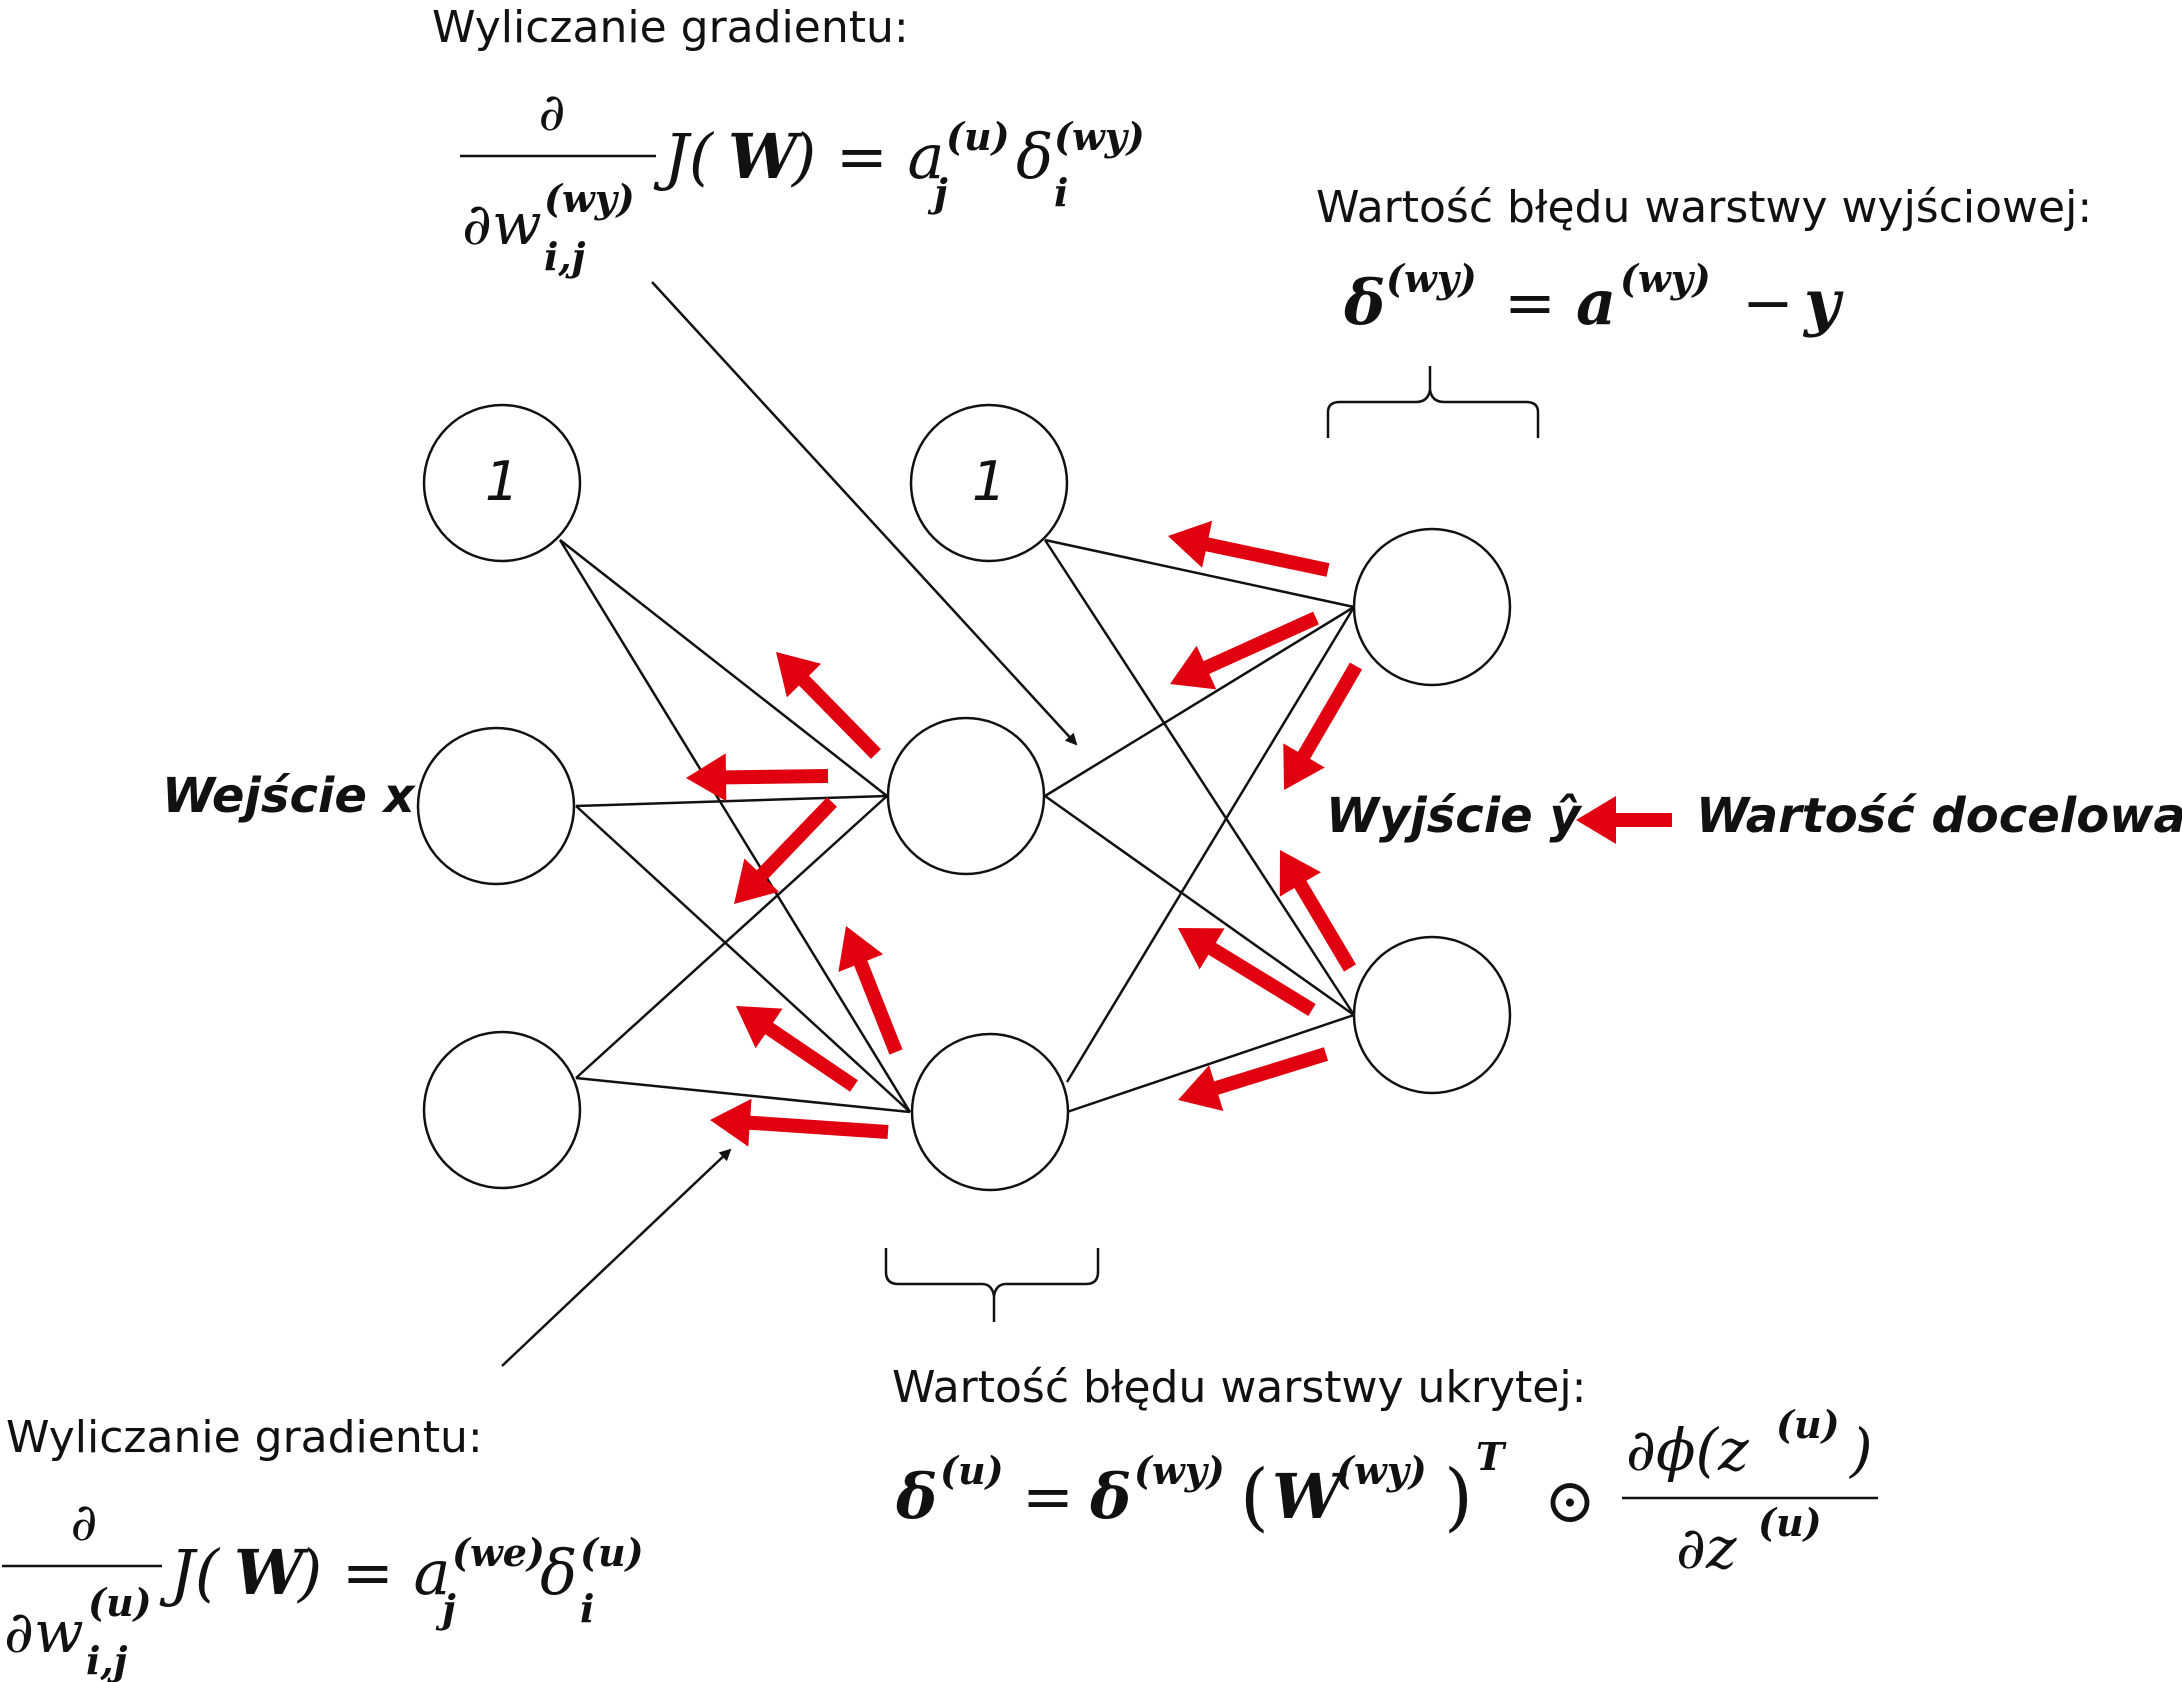 The height and width of the screenshot is (1682, 2182). What do you see at coordinates (107, 1660) in the screenshot?
I see `gradient-bottom-denom-sub: i,j` at bounding box center [107, 1660].